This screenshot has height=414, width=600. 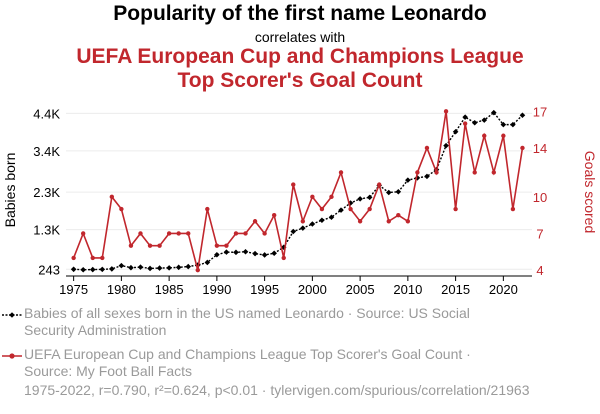 I want to click on x-tick-label: 1980, so click(x=121, y=289).